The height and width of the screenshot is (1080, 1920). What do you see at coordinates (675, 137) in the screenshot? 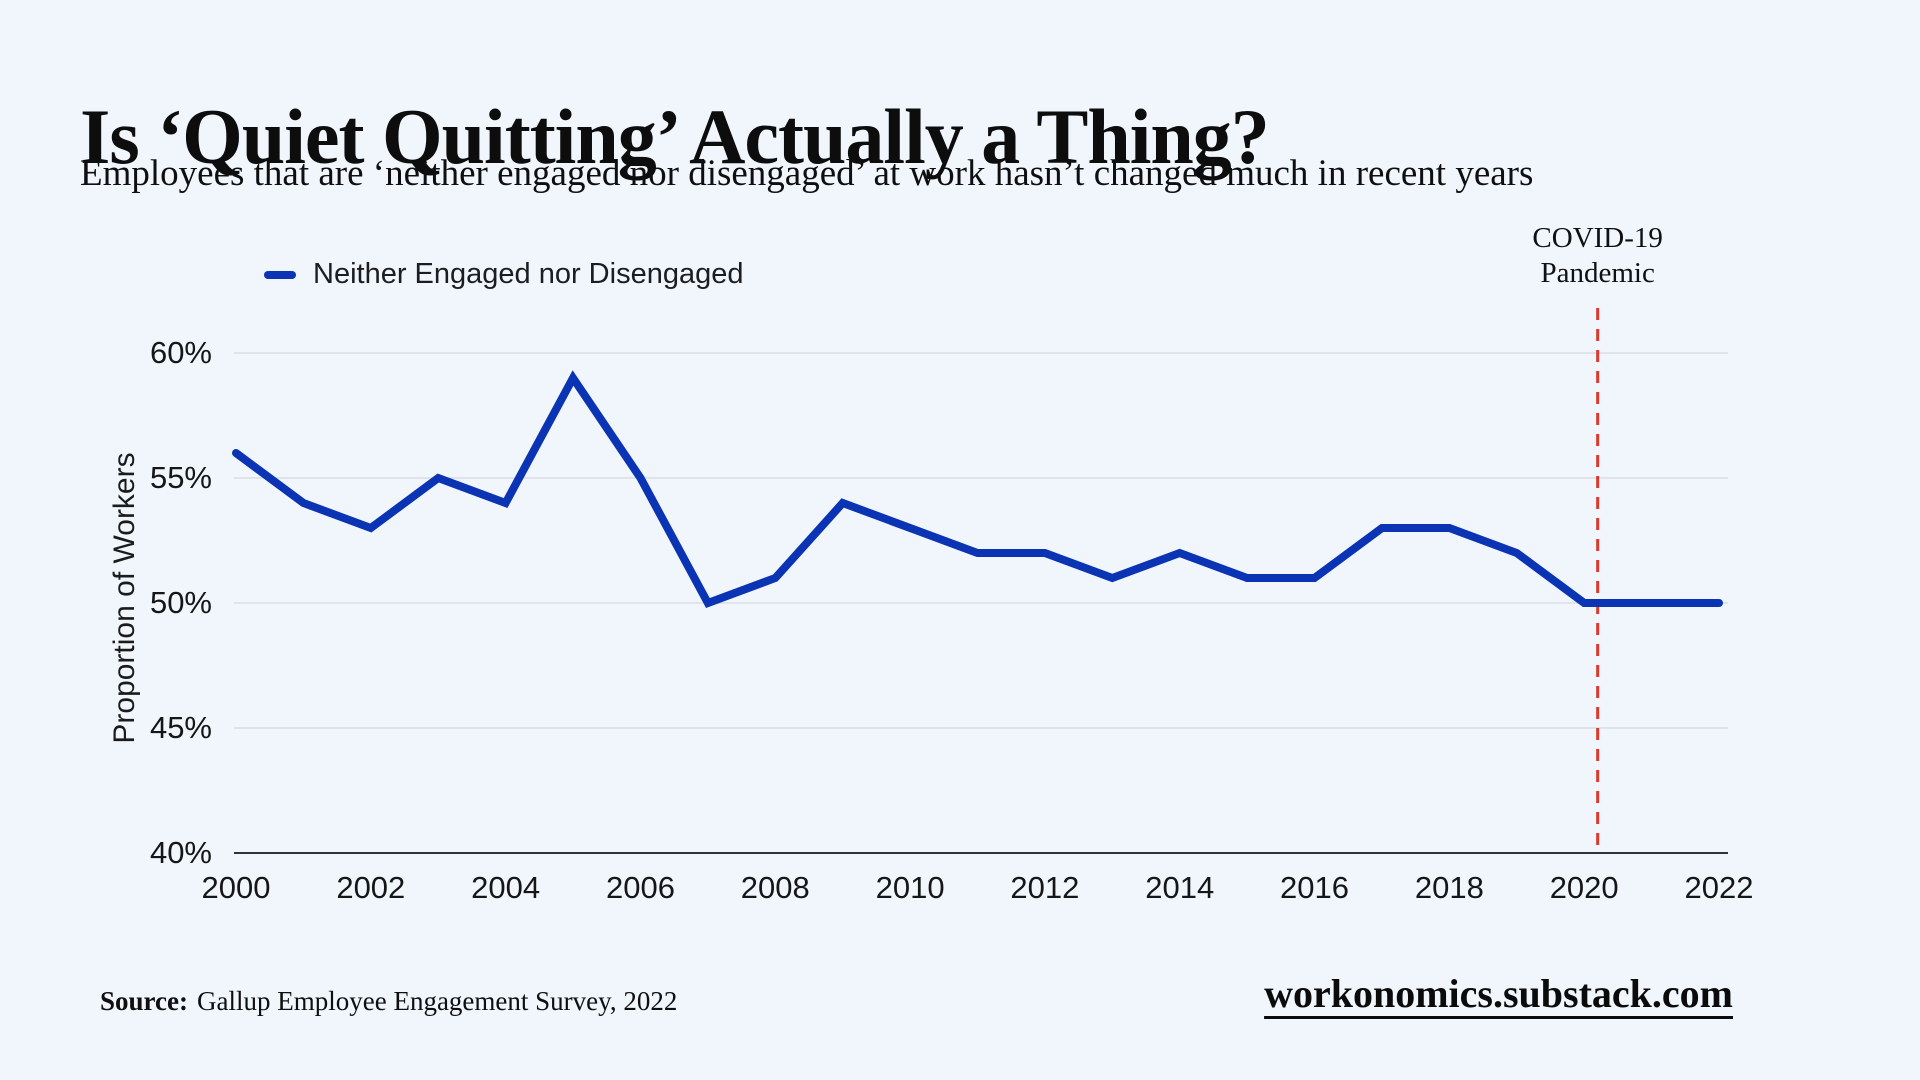
I see `chart-title: Is ‘Quiet Quitting’ Actually a Thing?` at bounding box center [675, 137].